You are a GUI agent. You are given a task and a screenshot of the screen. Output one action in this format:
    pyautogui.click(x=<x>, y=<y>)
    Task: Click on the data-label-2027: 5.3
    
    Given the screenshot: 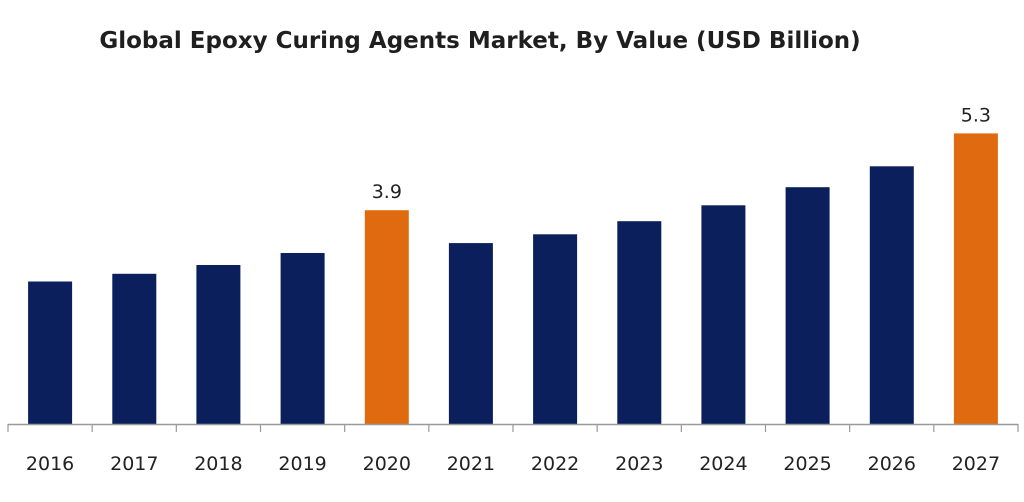 What is the action you would take?
    pyautogui.click(x=976, y=115)
    